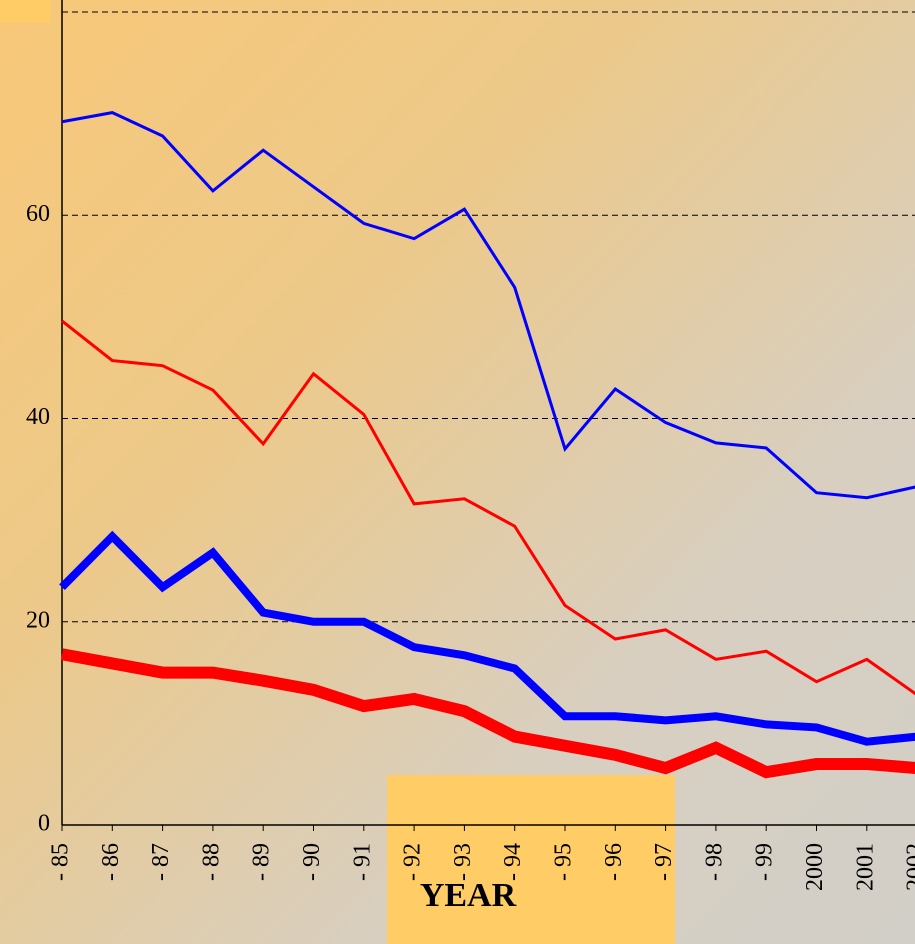  Describe the element at coordinates (531, 859) in the screenshot. I see `x-title-box` at that location.